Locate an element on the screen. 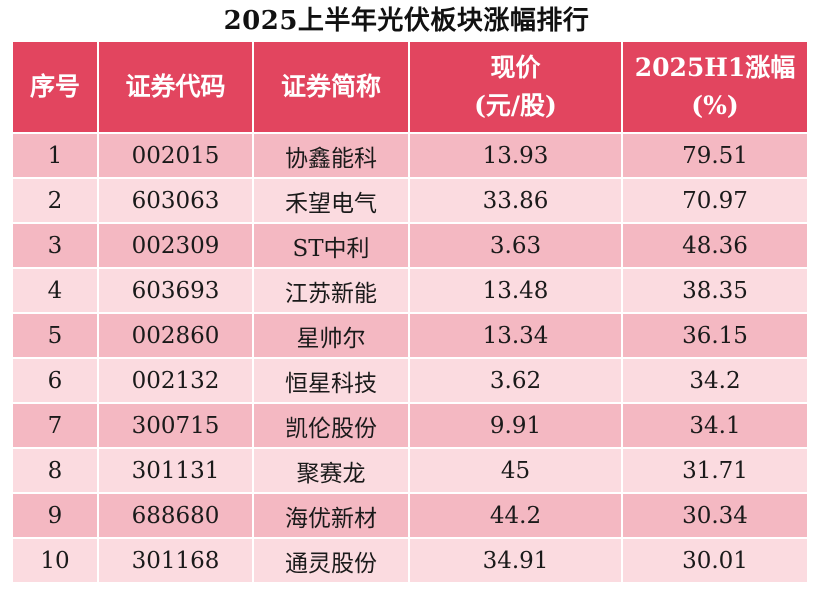 Image resolution: width=813 pixels, height=589 pixels. table-row: 5 002860 星帅尔 13.34 36.15 is located at coordinates (410, 335).